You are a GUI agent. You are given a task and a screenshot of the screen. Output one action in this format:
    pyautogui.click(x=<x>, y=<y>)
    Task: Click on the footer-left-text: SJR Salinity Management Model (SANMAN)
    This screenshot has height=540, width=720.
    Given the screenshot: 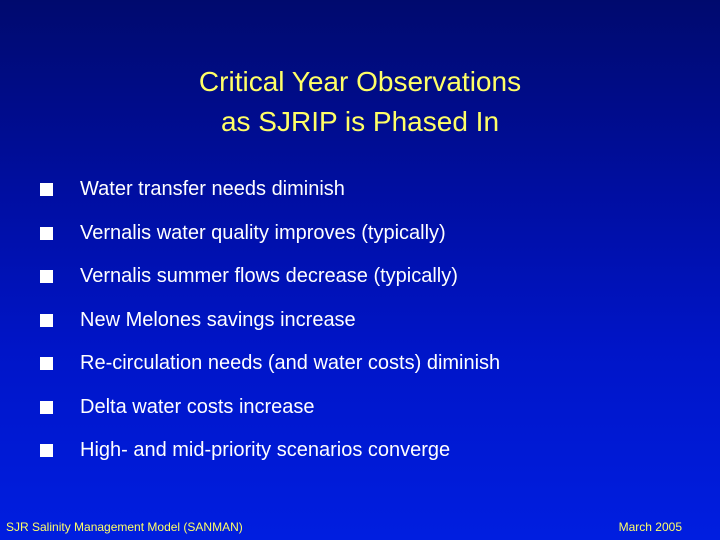 What is the action you would take?
    pyautogui.click(x=124, y=527)
    